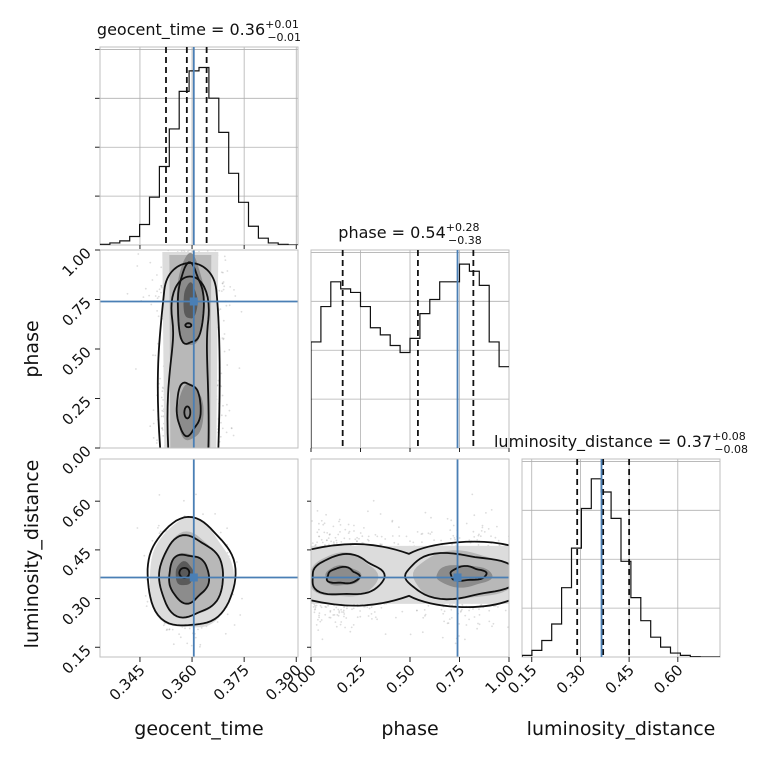 The image size is (760, 760). I want to click on title-minus: −0.38, so click(465, 240).